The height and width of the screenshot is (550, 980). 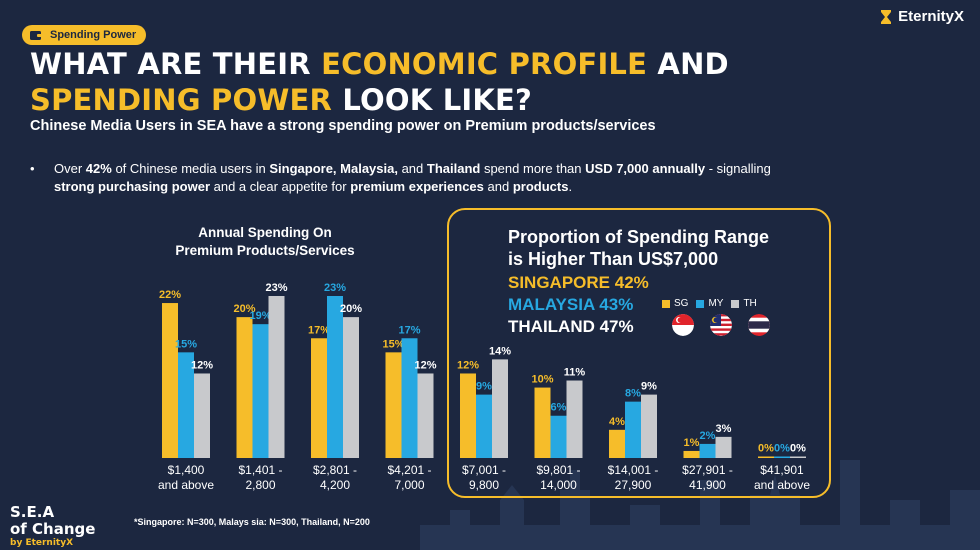 I want to click on legend-swatch, so click(x=700, y=303).